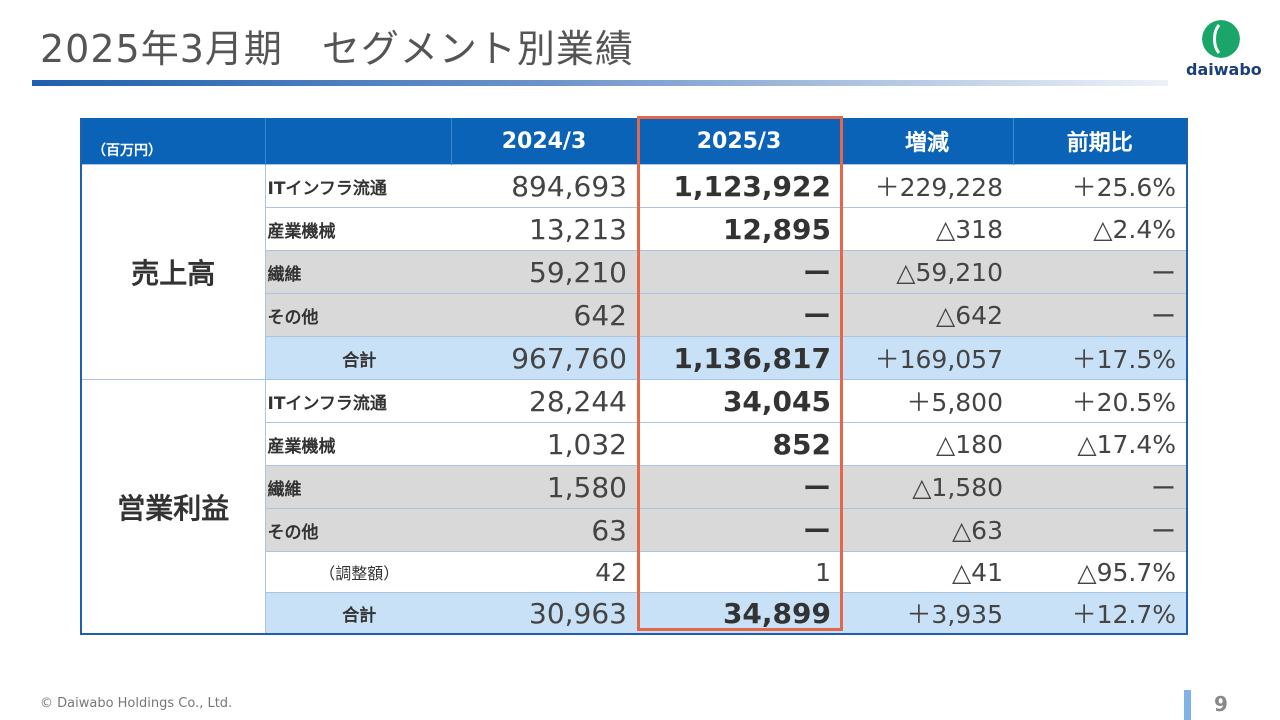  I want to click on table-row: 繊維 1,580 ー △1,580 ー, so click(634, 487).